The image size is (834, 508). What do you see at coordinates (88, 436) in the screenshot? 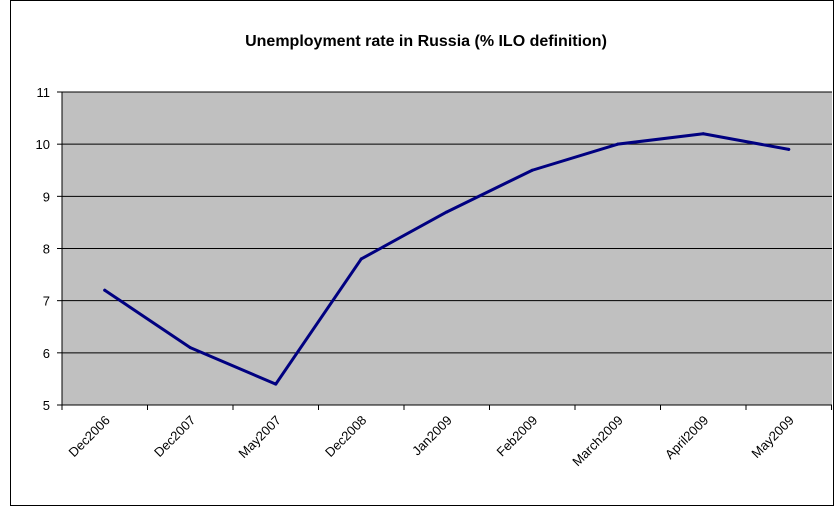
I see `x-tick-label: Dec2006` at bounding box center [88, 436].